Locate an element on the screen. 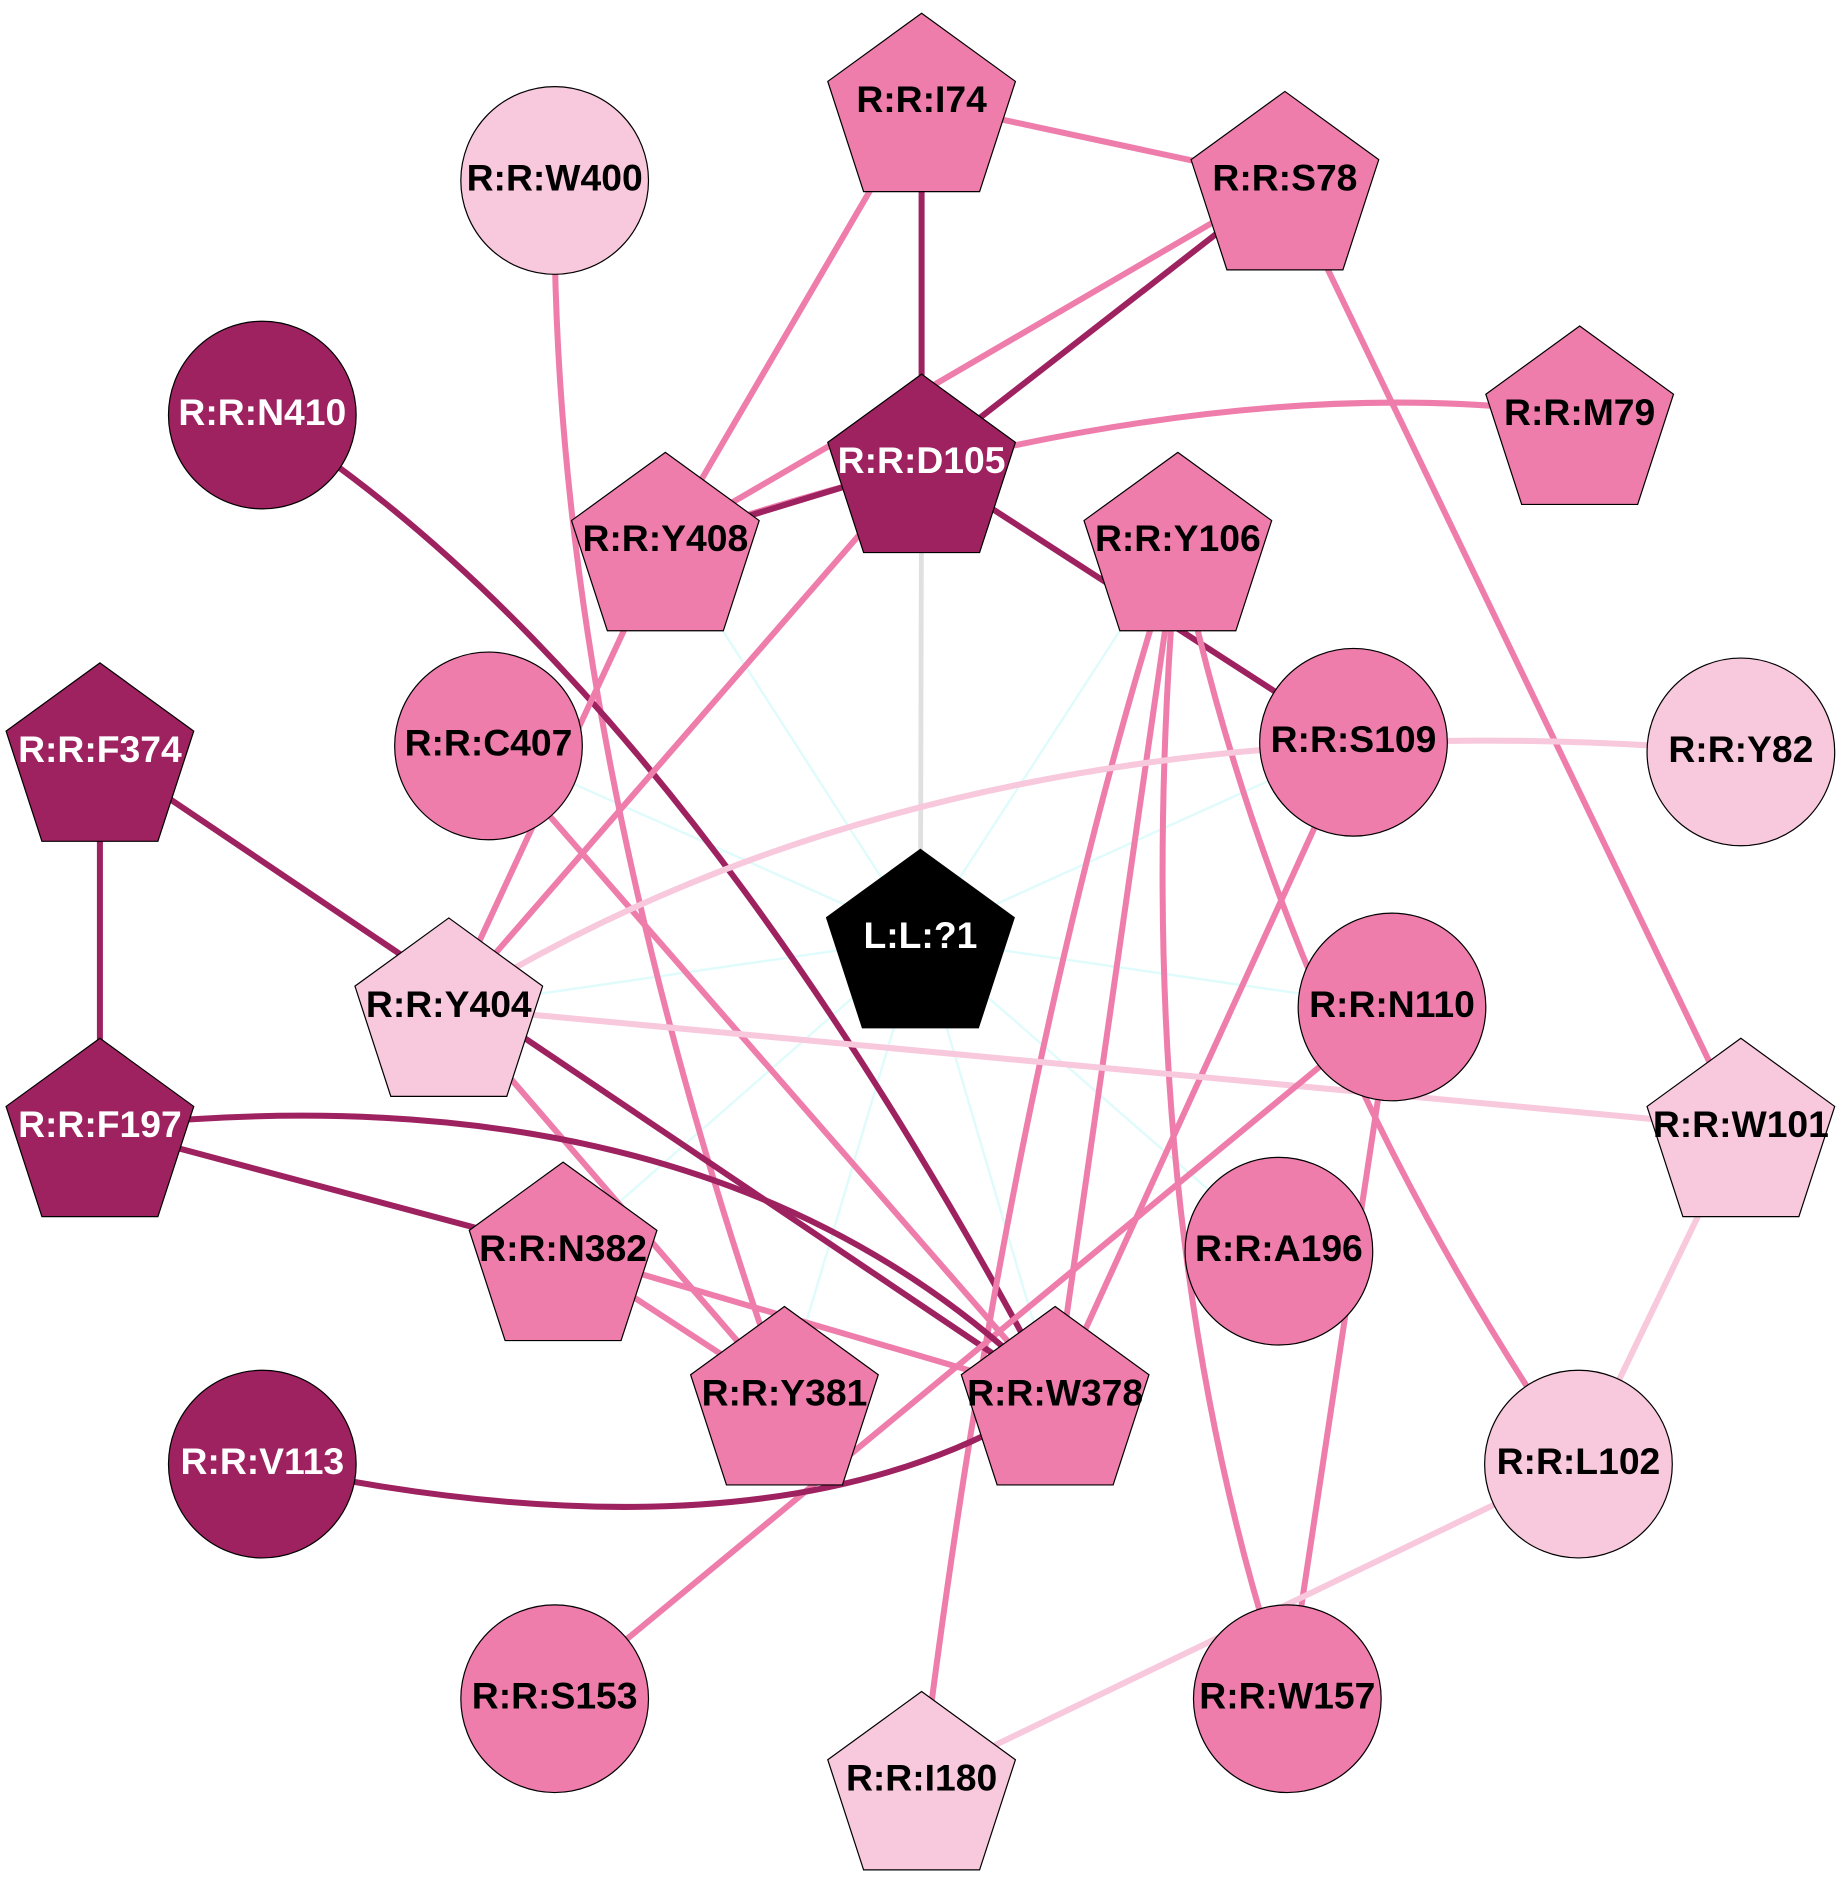  node-label: R:R:V113 is located at coordinates (262, 1461).